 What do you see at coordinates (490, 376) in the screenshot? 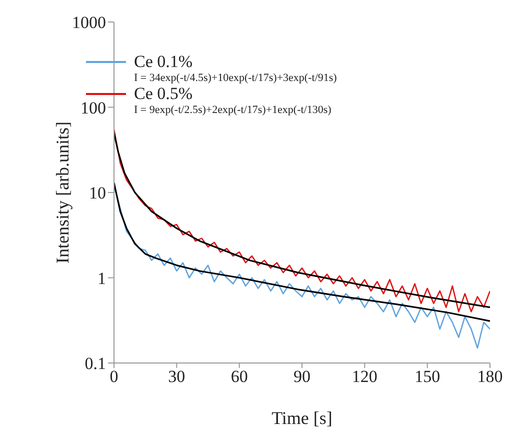
I see `x-tick-label: 180` at bounding box center [490, 376].